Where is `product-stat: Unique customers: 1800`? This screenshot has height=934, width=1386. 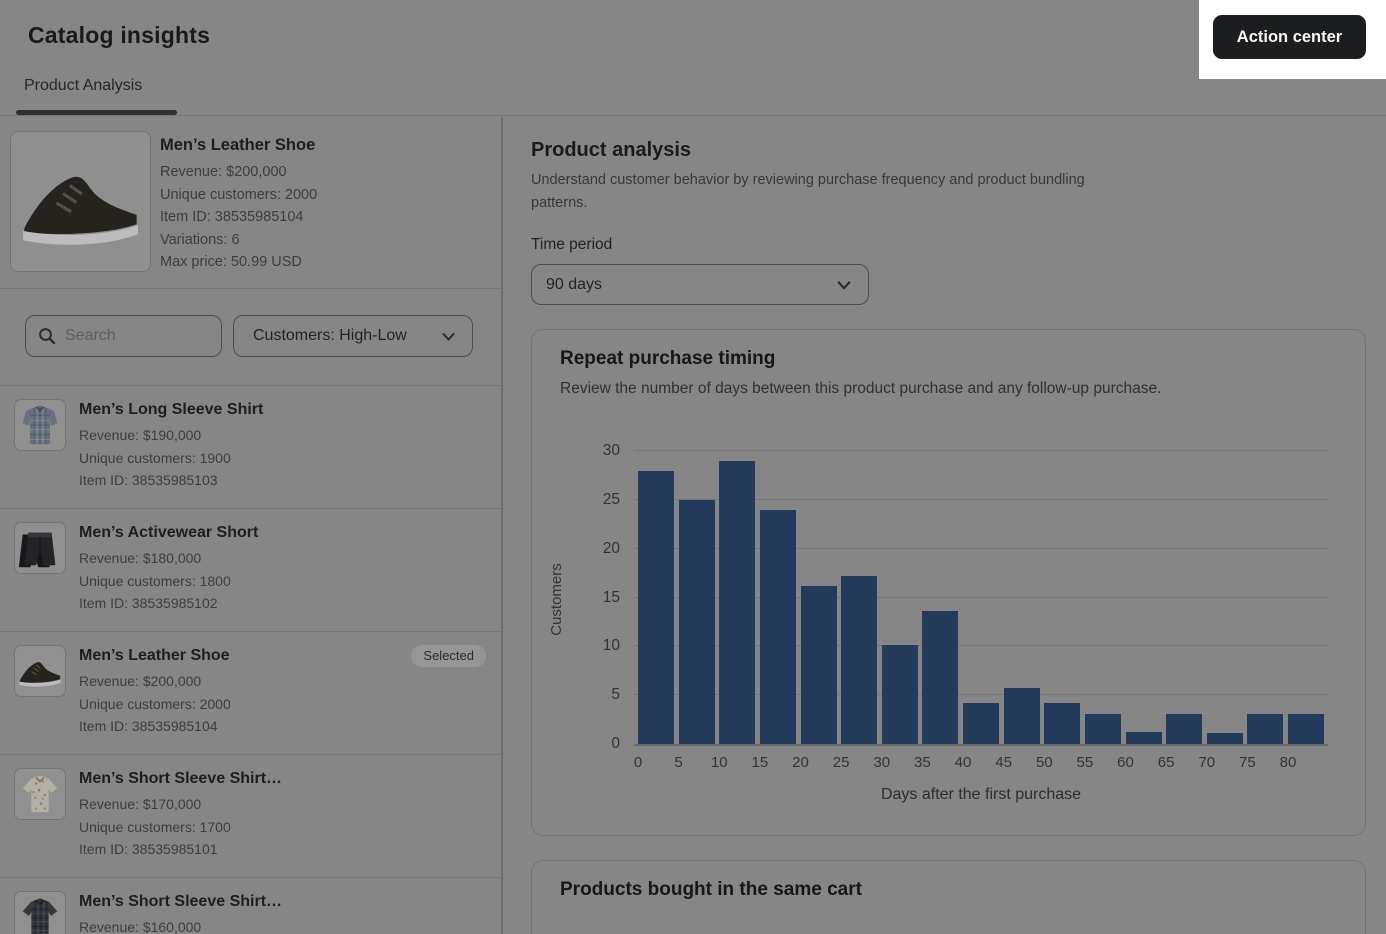 product-stat: Unique customers: 1800 is located at coordinates (155, 580).